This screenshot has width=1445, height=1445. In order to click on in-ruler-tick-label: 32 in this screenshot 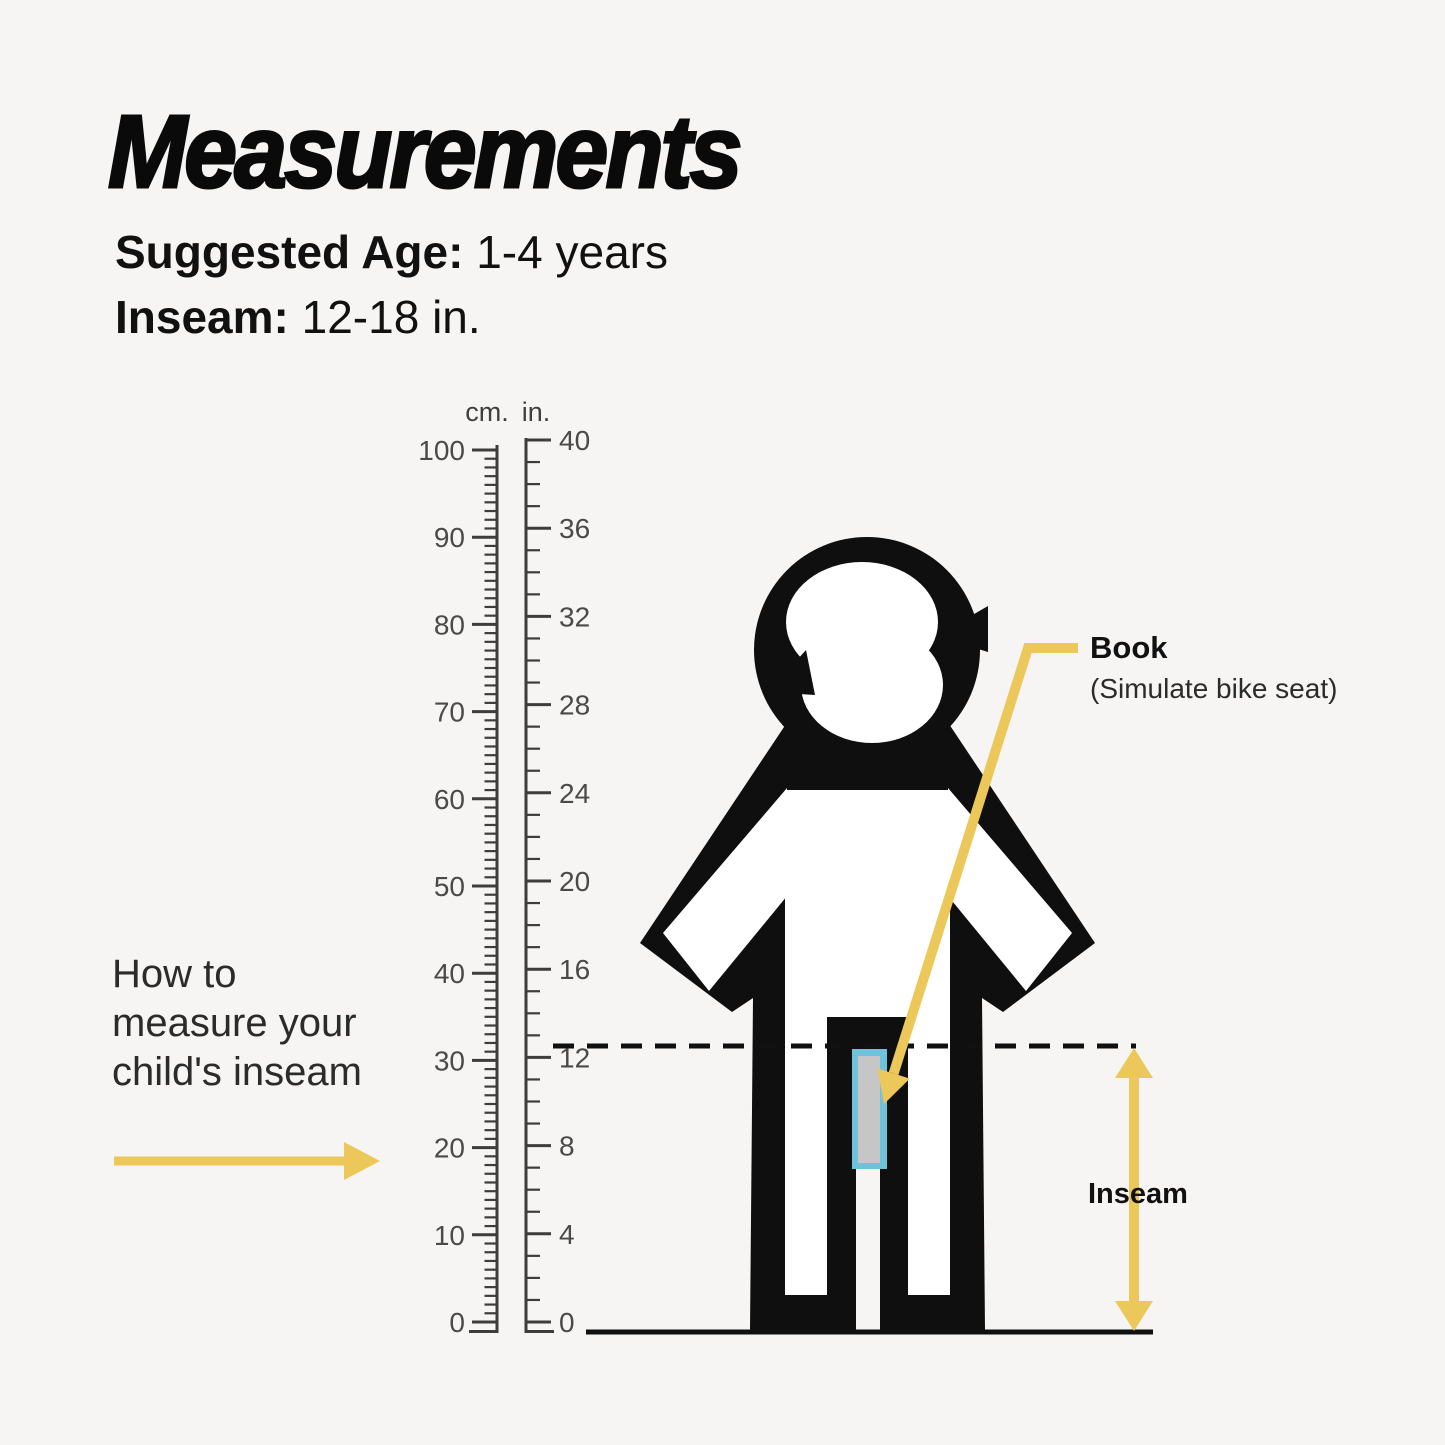, I will do `click(574, 616)`.